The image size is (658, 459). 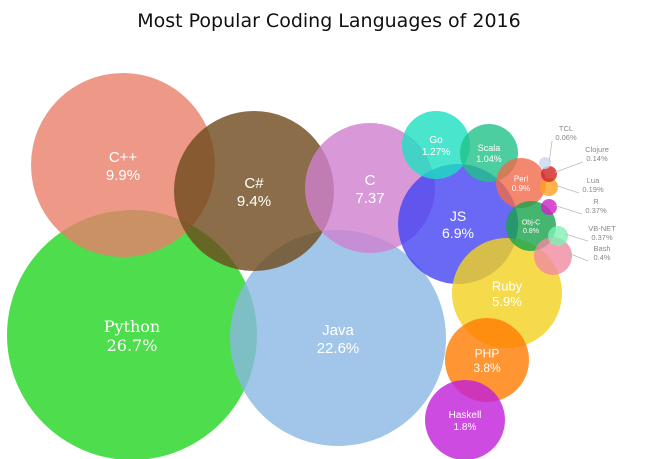 I want to click on leader-line-vb-net, so click(x=576, y=237).